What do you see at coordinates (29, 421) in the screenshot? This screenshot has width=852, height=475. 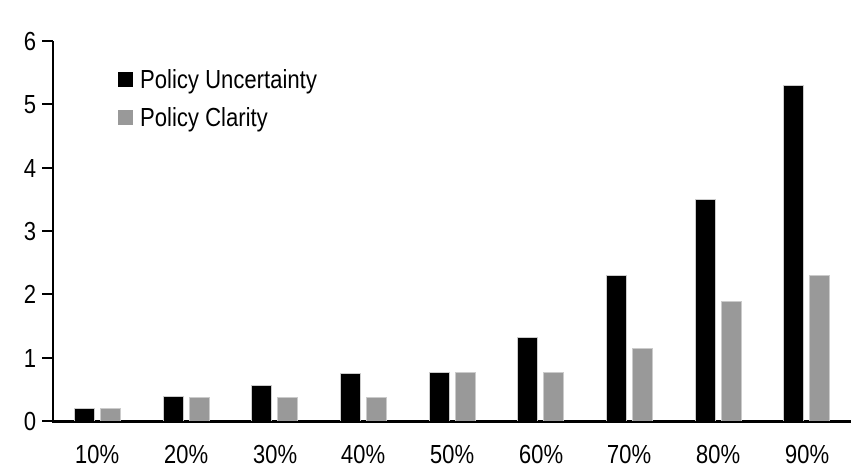 I see `y-axis-label-0: 0` at bounding box center [29, 421].